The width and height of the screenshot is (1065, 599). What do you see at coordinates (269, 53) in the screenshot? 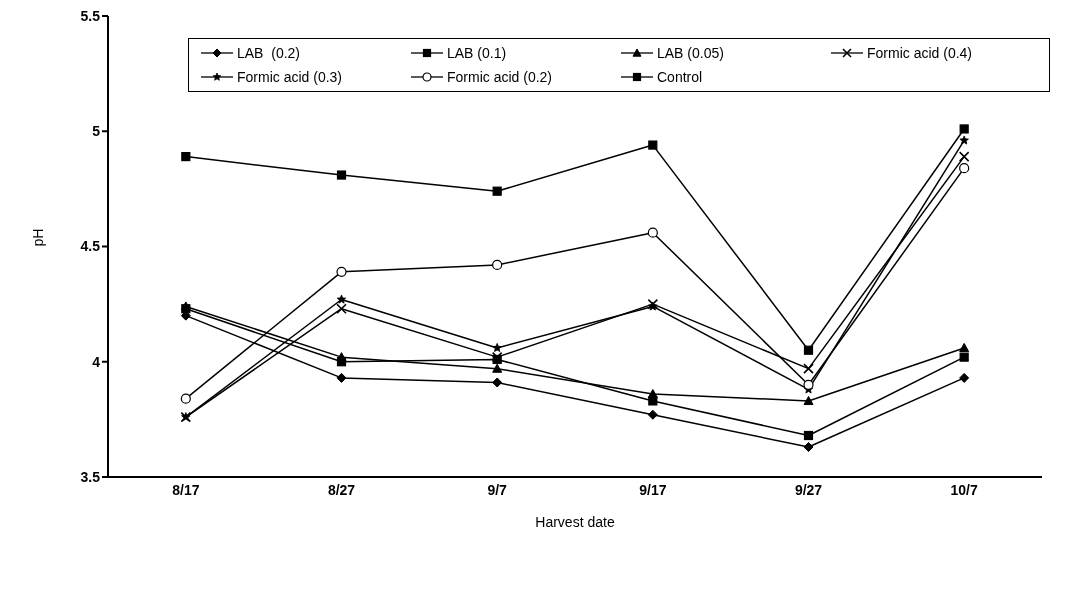
I see `legend-label: LAB (0.2)` at bounding box center [269, 53].